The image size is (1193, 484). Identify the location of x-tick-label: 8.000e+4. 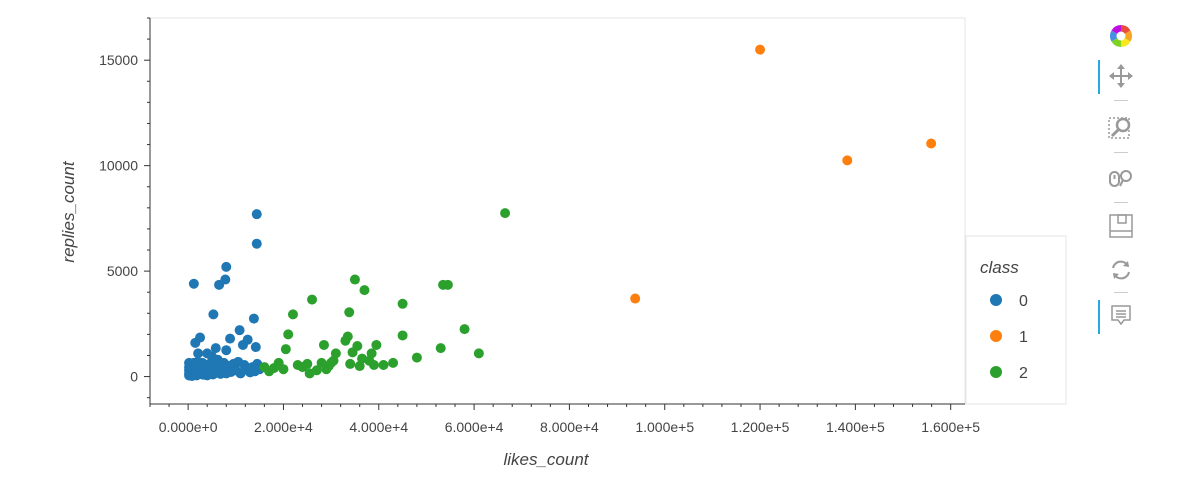
(569, 427).